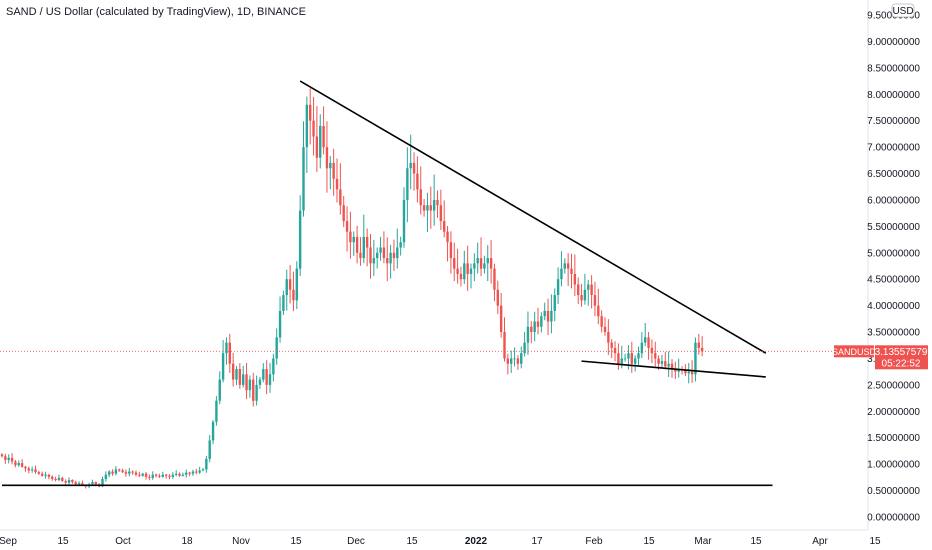 The image size is (932, 550). Describe the element at coordinates (893, 121) in the screenshot. I see `y-tick-label: 7.50000000` at that location.